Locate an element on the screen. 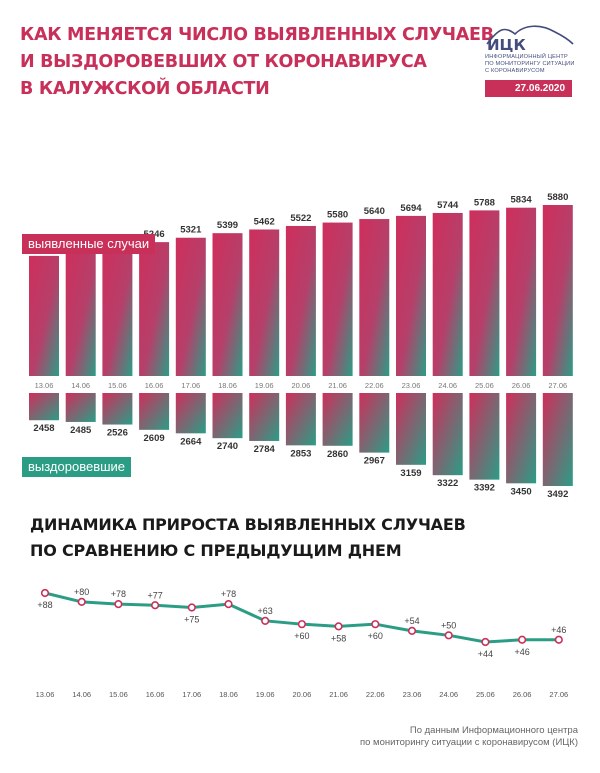 The image size is (600, 773). cases-value-label: 5640 is located at coordinates (374, 211).